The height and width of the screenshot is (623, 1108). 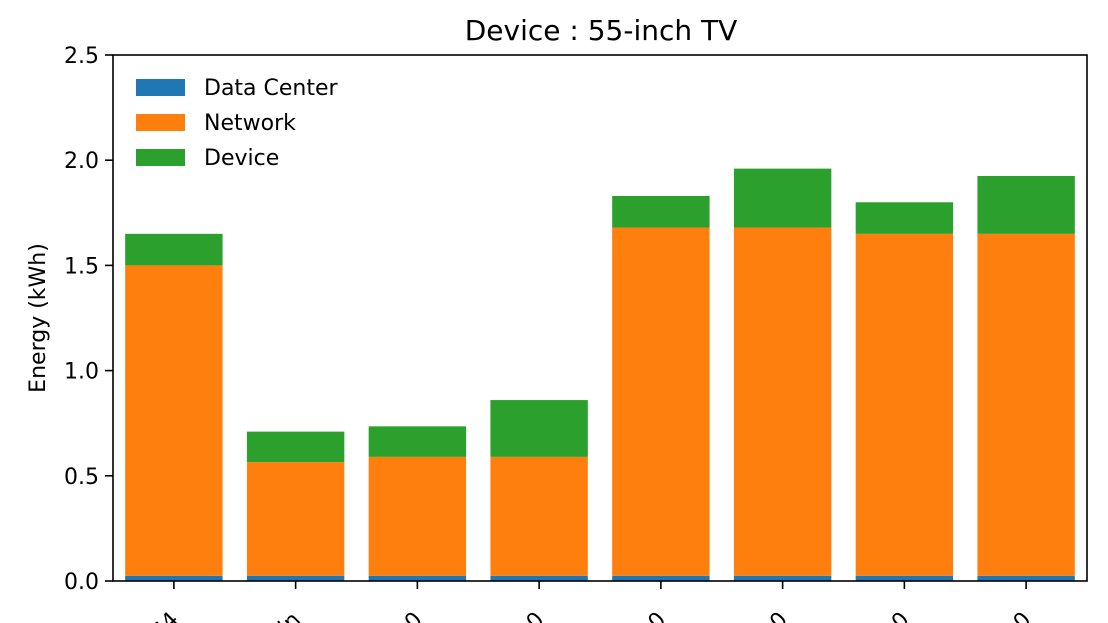 What do you see at coordinates (81, 161) in the screenshot?
I see `y-tick-label: 2.0` at bounding box center [81, 161].